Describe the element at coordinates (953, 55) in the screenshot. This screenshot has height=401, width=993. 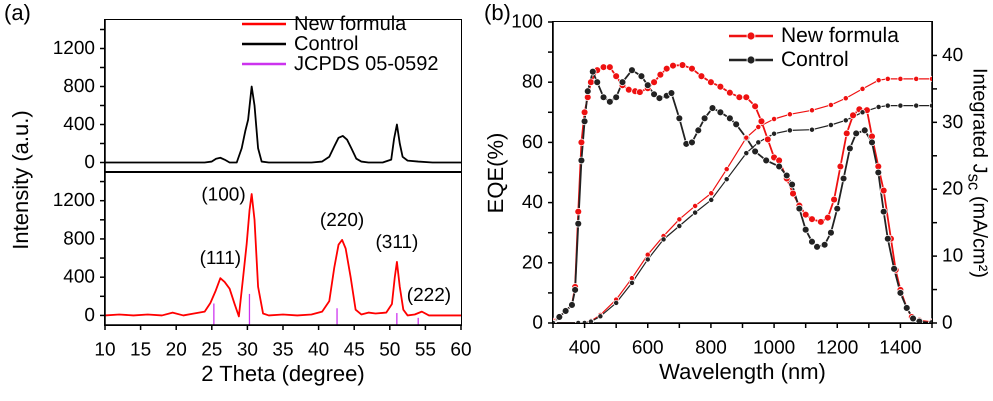
I see `y2-tick-label: 40` at that location.